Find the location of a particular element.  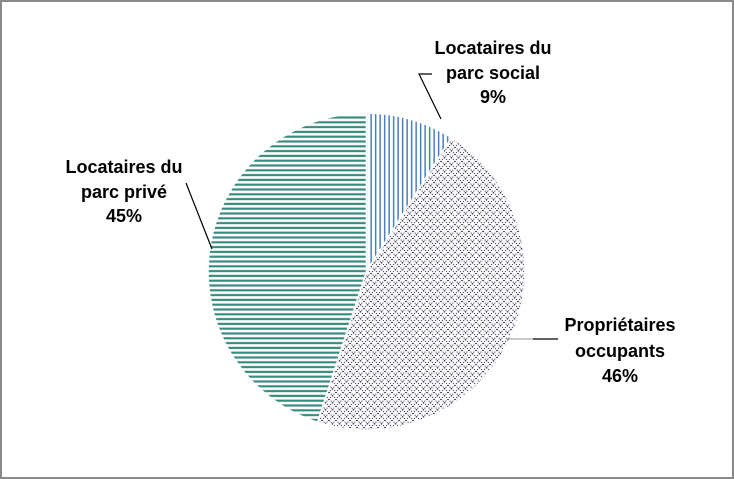

label-locataires-parc-prive: Locataires du parc privé 45% is located at coordinates (124, 192).